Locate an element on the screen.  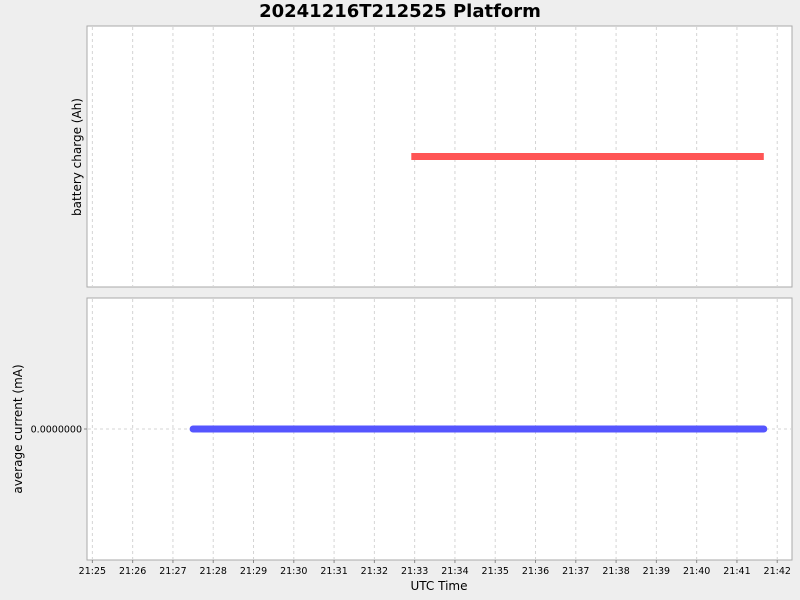
y-ticks-current: 0.0000000 is located at coordinates (59, 430).